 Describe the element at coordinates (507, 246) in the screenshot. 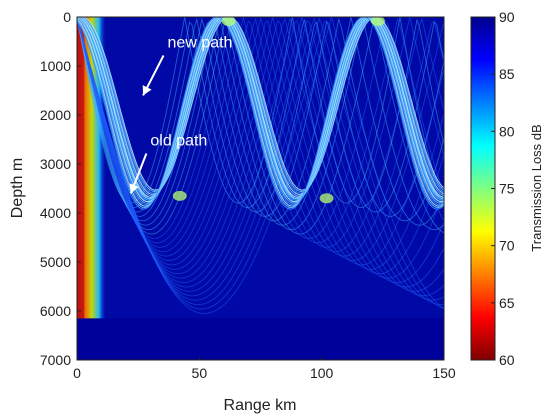

I see `colorbar-tick-label: 70` at that location.